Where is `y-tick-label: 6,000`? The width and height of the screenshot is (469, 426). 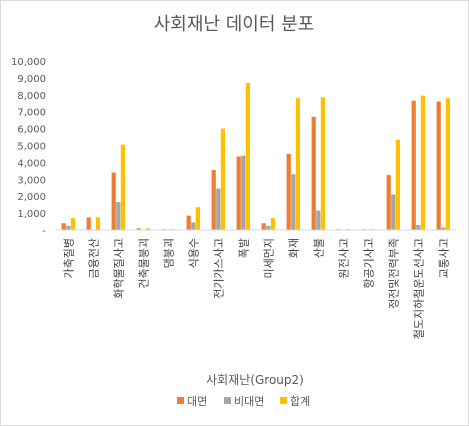 y-tick-label: 6,000 is located at coordinates (31, 130).